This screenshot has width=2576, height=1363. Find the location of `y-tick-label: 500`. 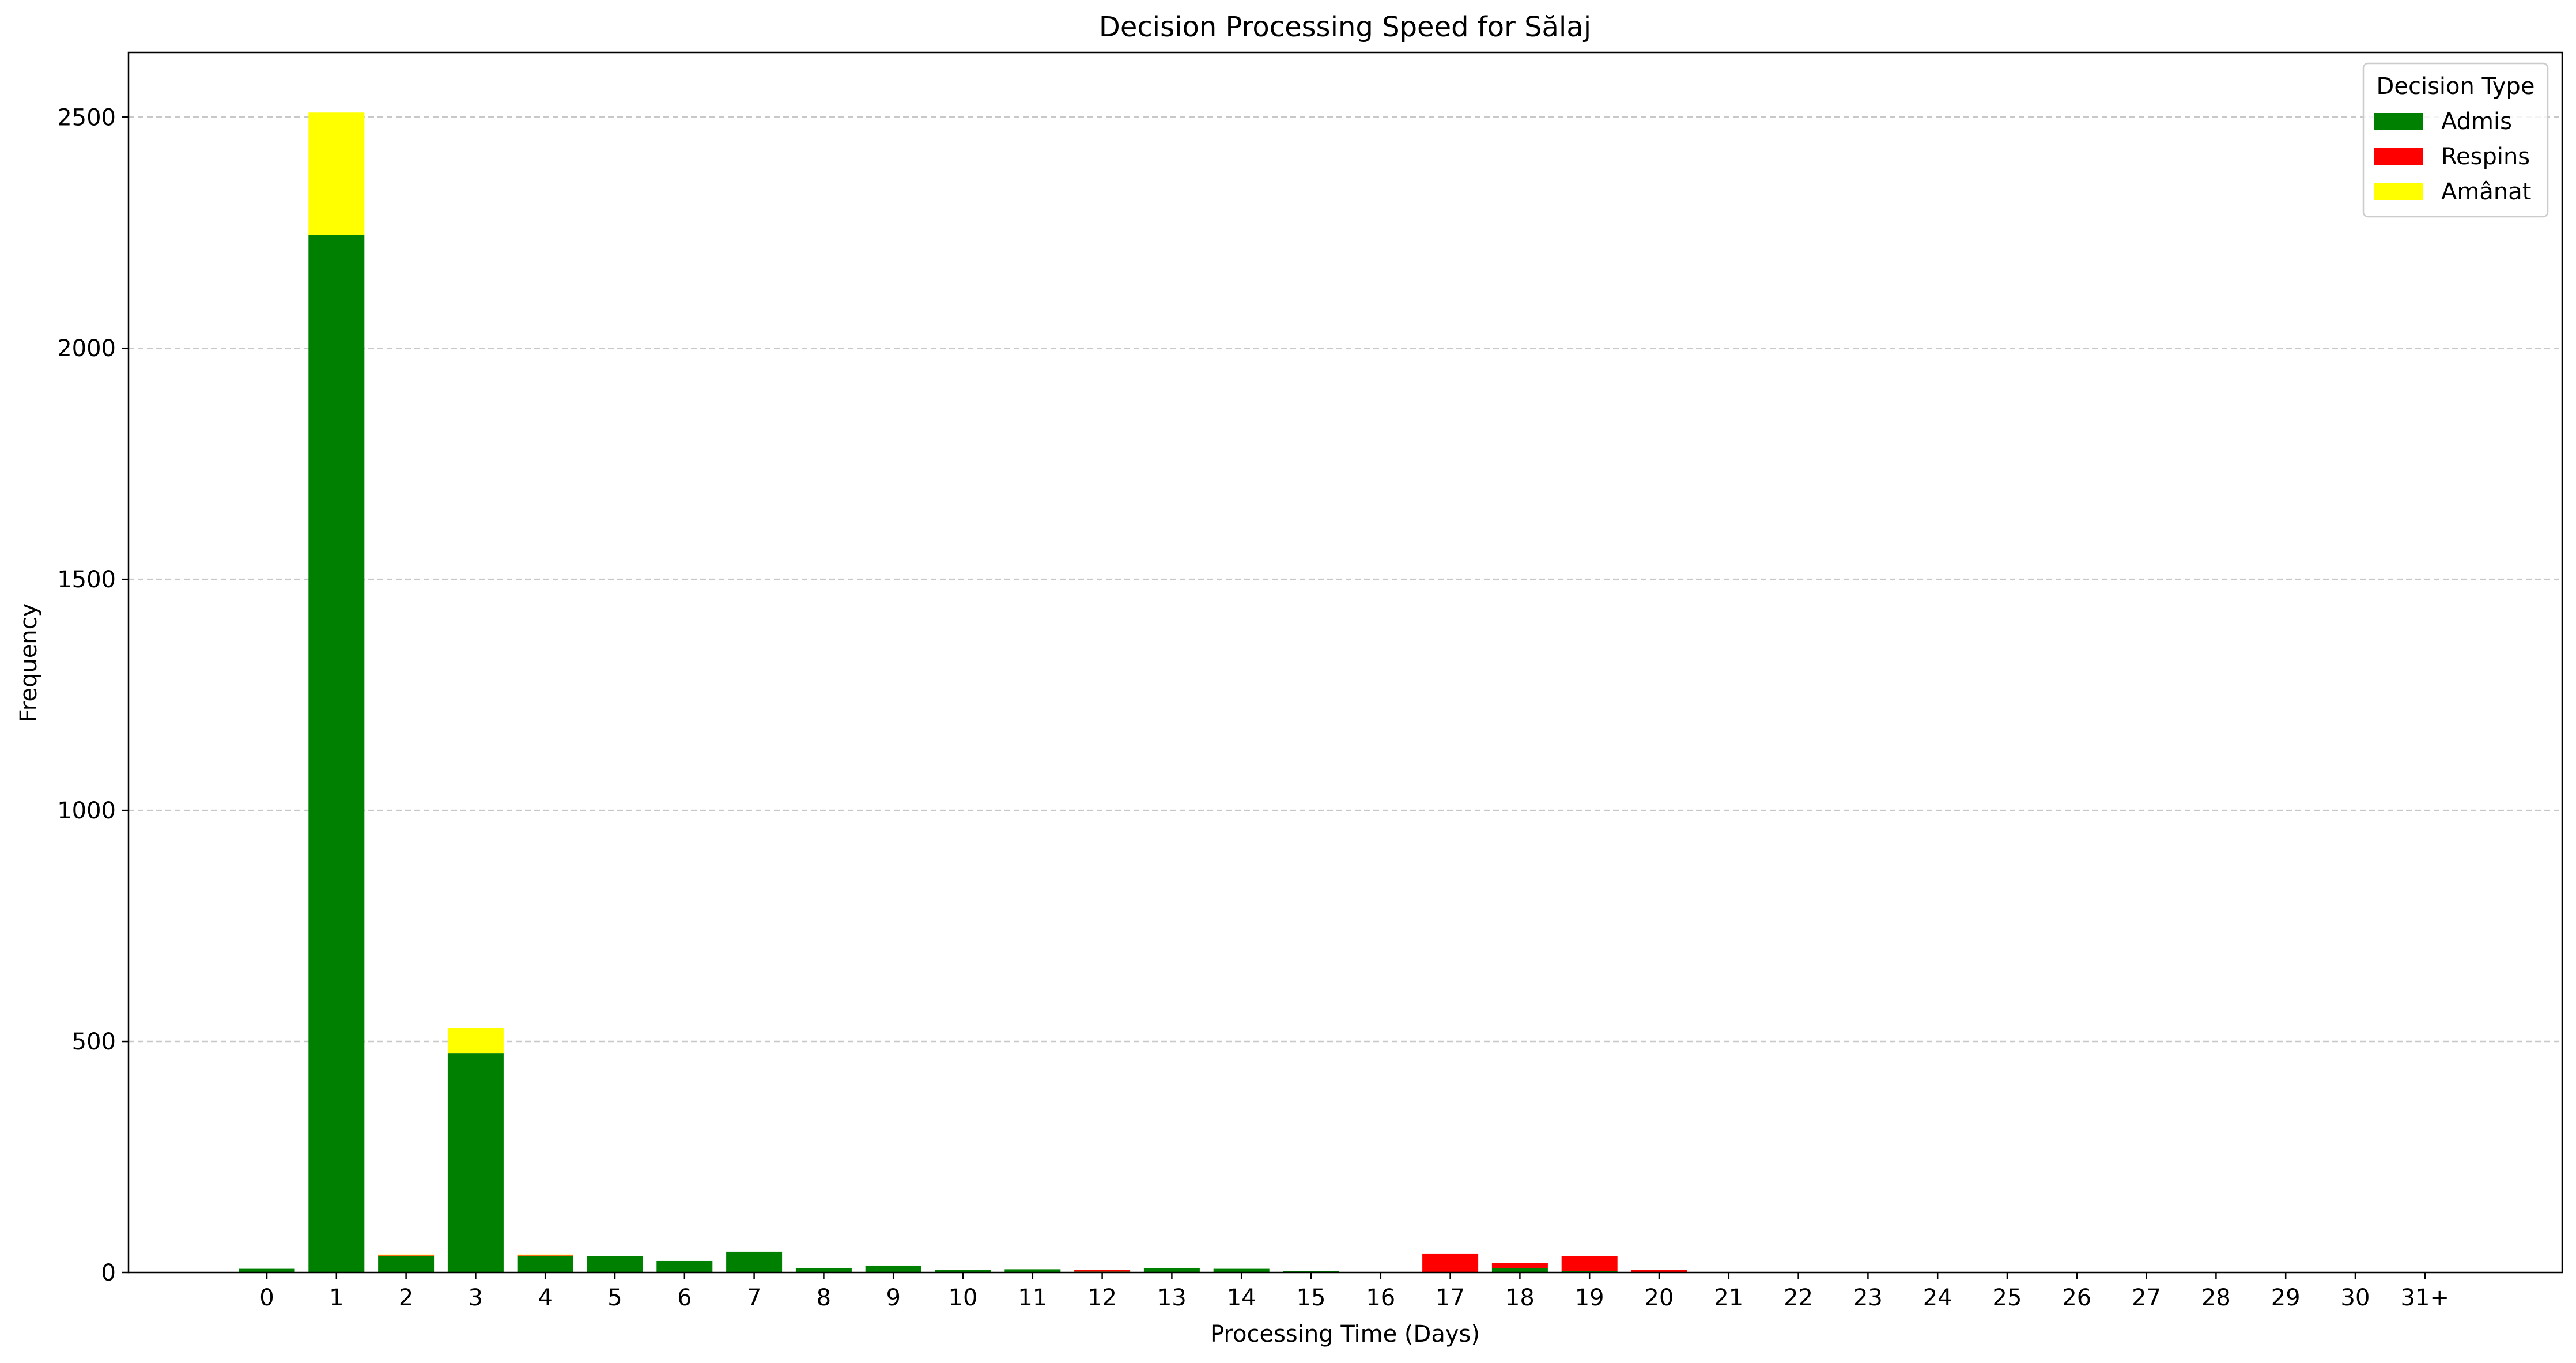

y-tick-label: 500 is located at coordinates (94, 1042).